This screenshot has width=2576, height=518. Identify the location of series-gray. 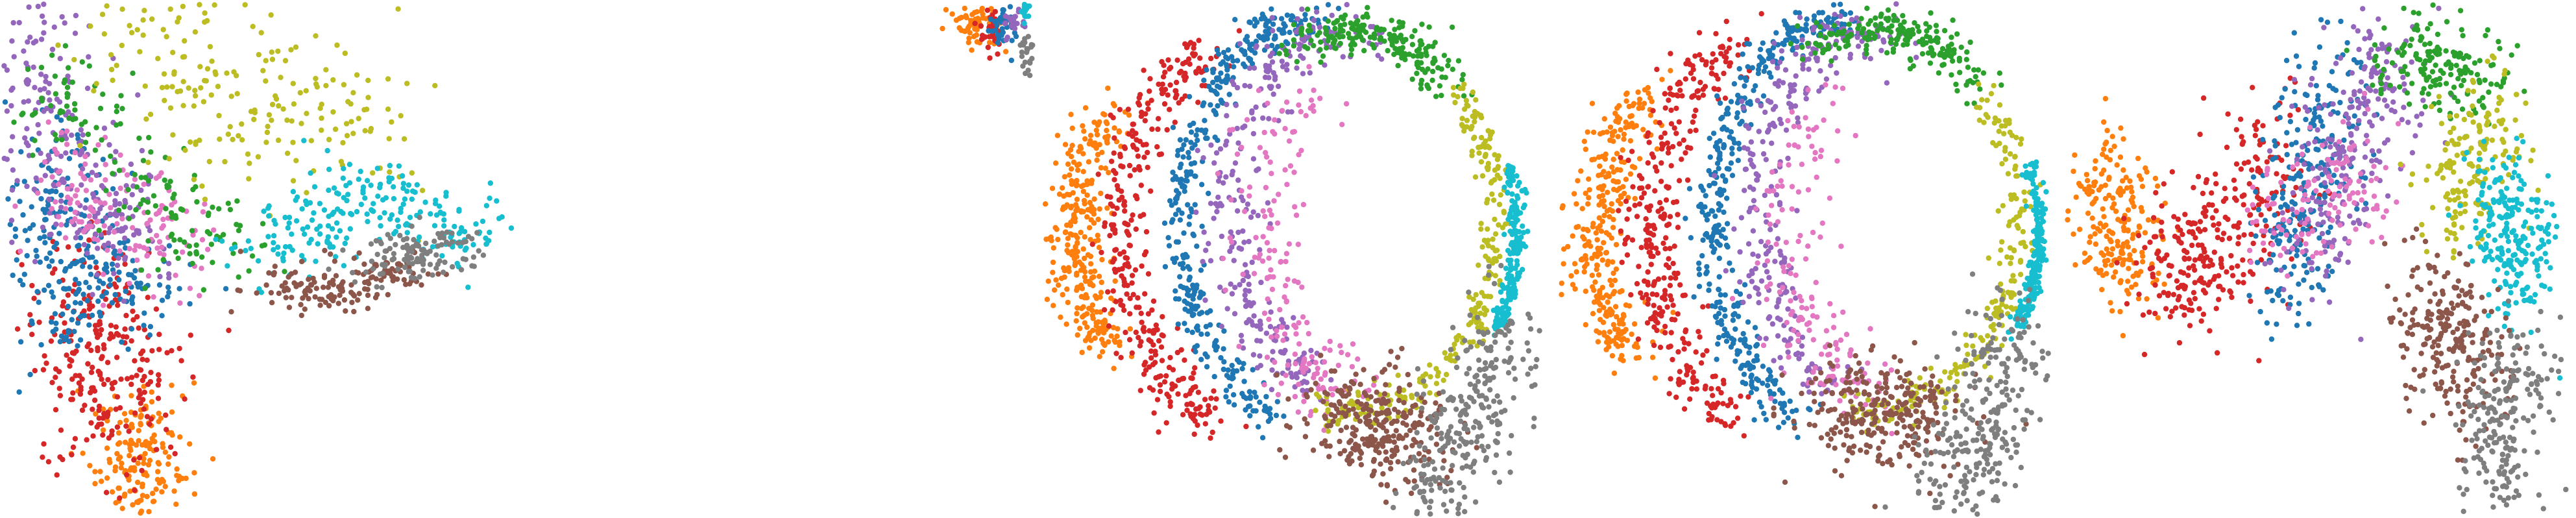
(1026, 57).